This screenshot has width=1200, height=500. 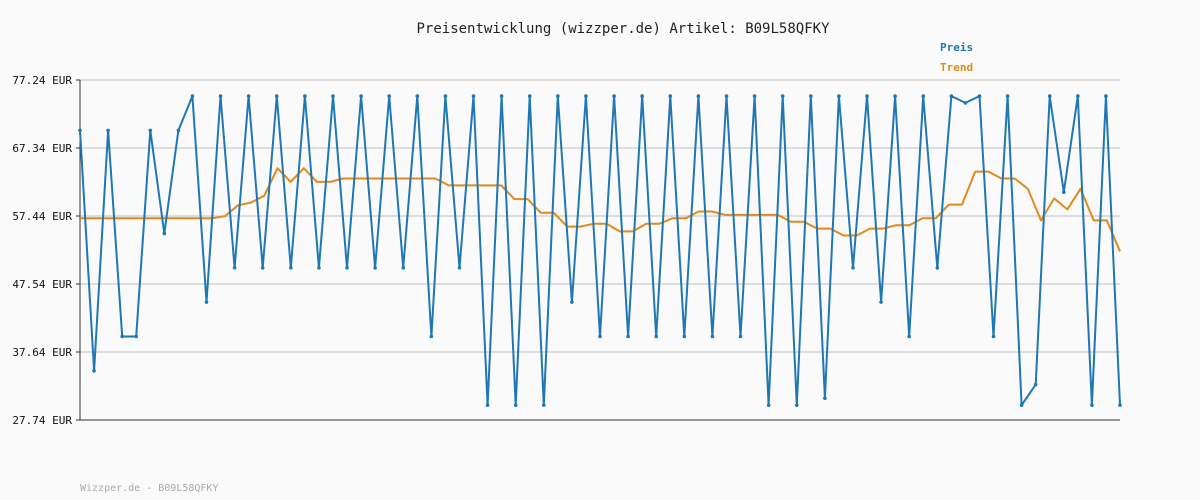 I want to click on footer-text: Wizzper.de - B09L58QFKY, so click(x=149, y=488).